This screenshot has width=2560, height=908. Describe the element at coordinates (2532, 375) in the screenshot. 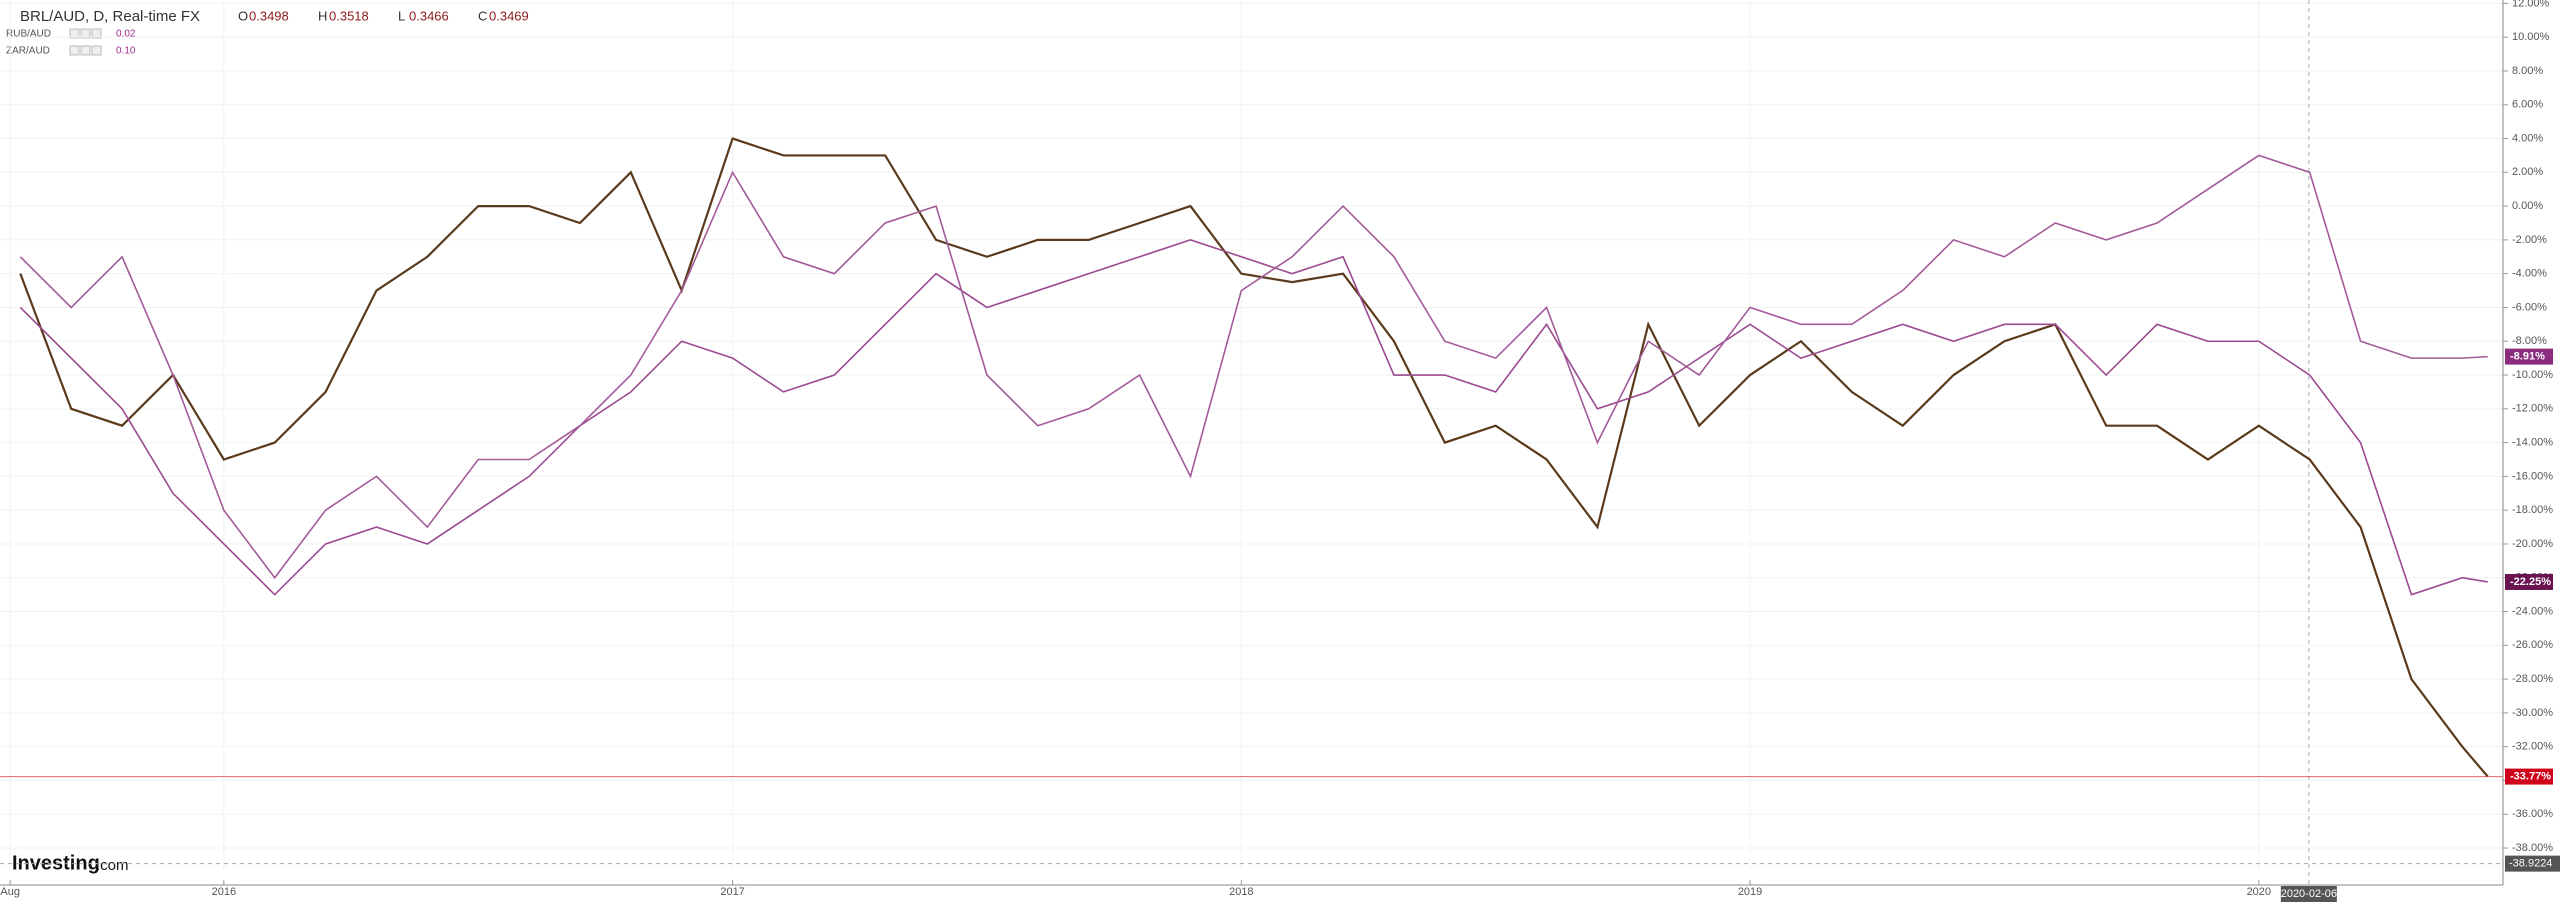

I see `y-tick-label: -10.00%` at that location.